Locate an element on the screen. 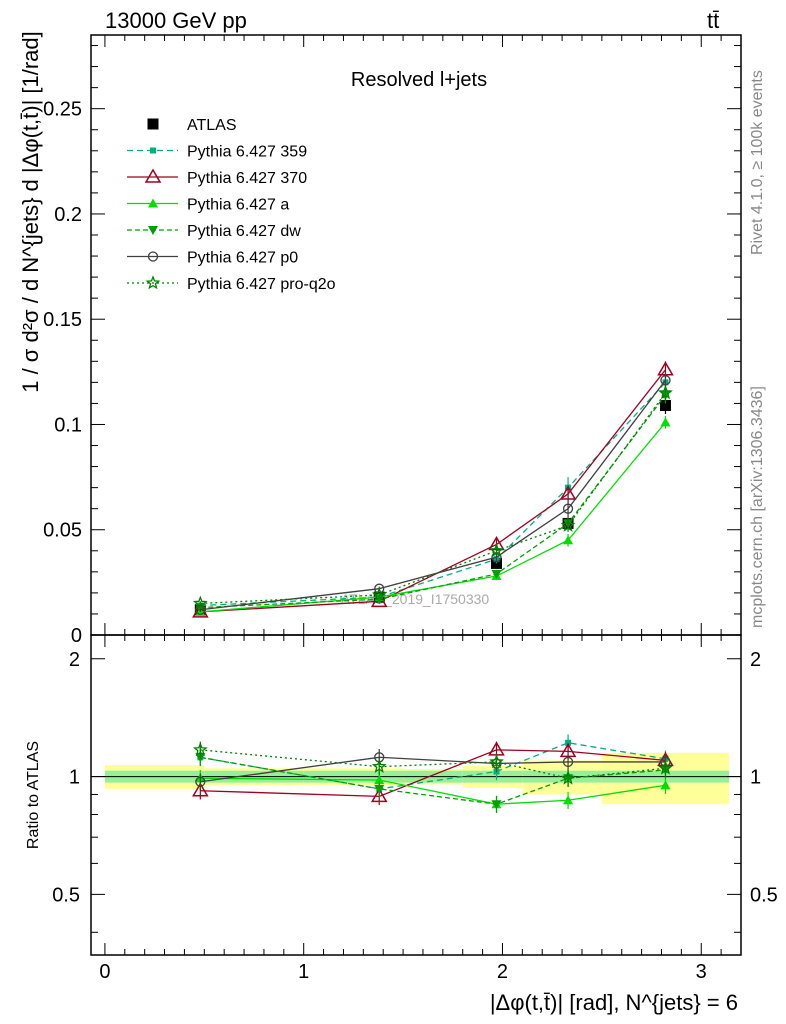 This screenshot has width=786, height=1024. legend-item: Pythia 6.427 359 is located at coordinates (217, 152).